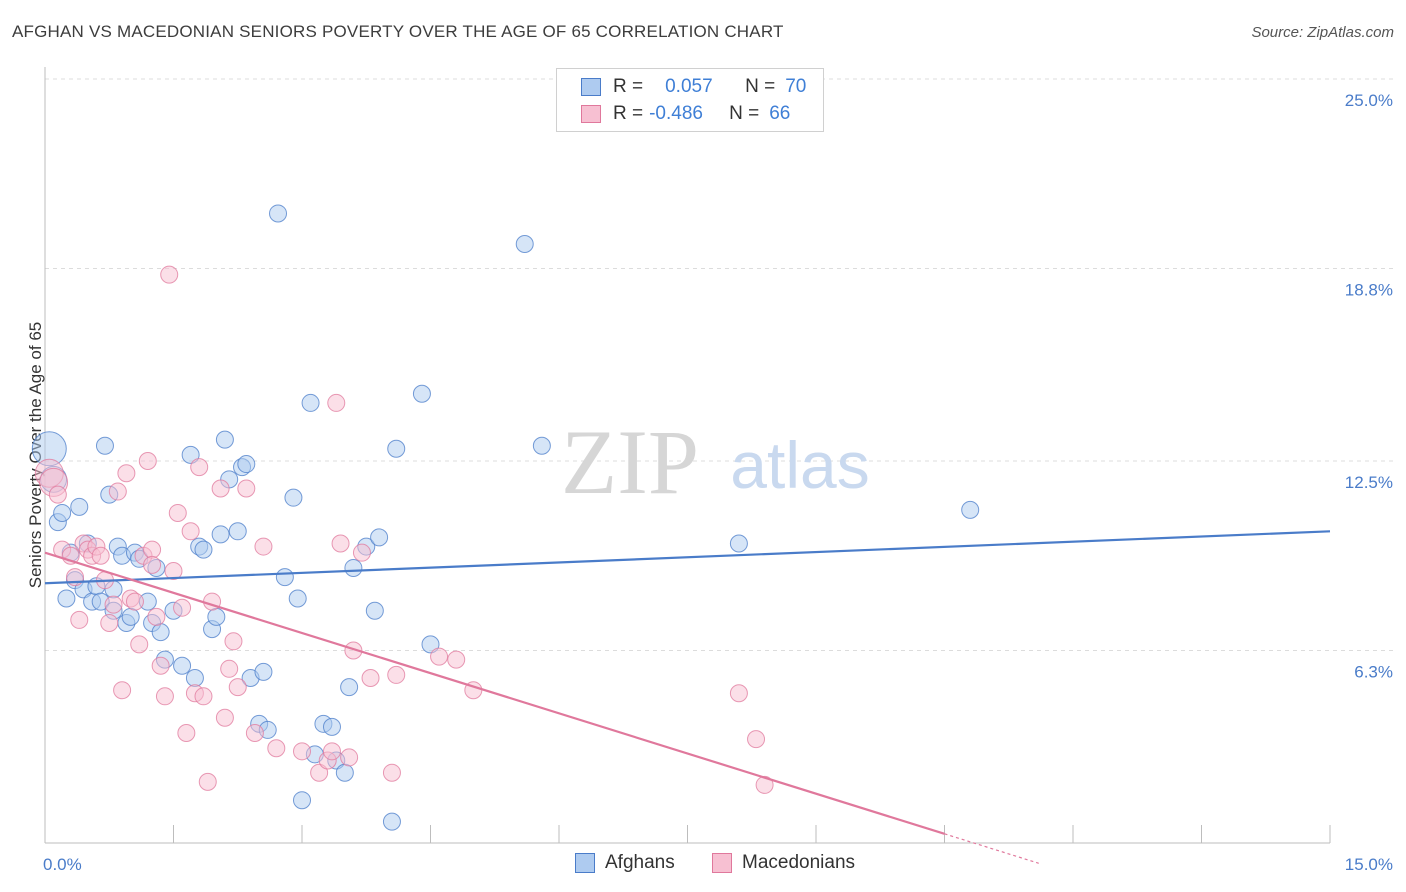 This screenshot has width=1406, height=892. What do you see at coordinates (991, 848) in the screenshot?
I see `trend-line-extension` at bounding box center [991, 848].